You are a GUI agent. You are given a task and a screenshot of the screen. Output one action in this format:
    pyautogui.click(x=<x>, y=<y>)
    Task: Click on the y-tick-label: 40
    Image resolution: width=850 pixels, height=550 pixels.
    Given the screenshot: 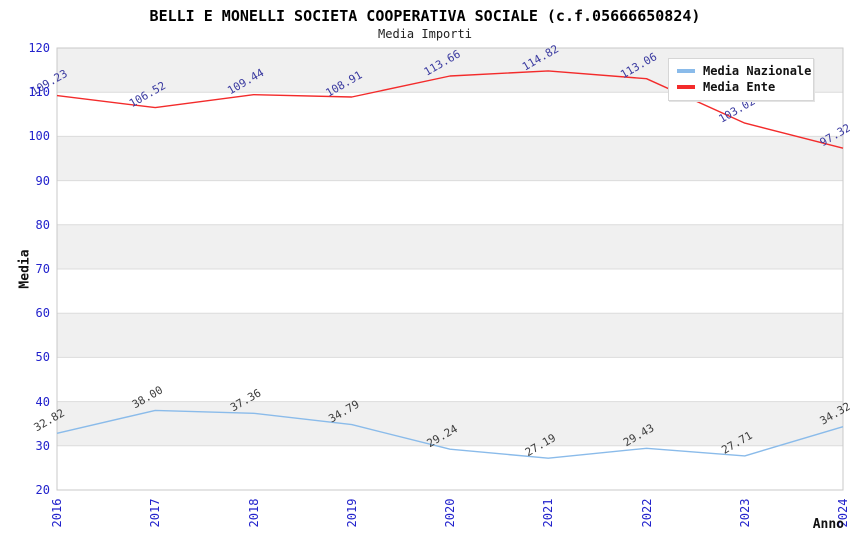 What is the action you would take?
    pyautogui.click(x=42, y=401)
    